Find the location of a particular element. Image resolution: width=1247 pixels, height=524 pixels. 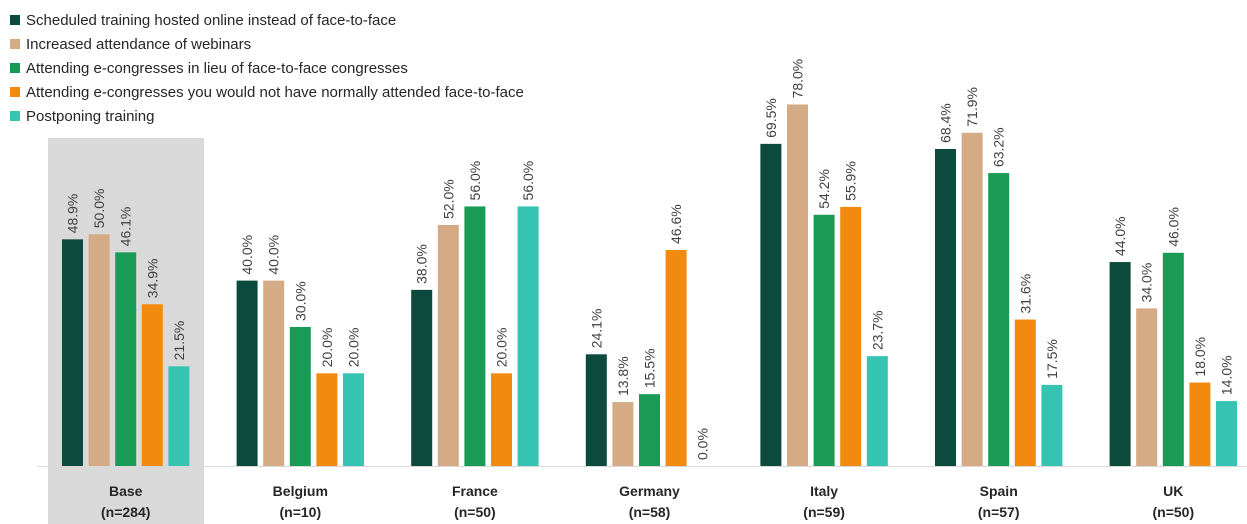

data-label: 17.5% is located at coordinates (1052, 359).